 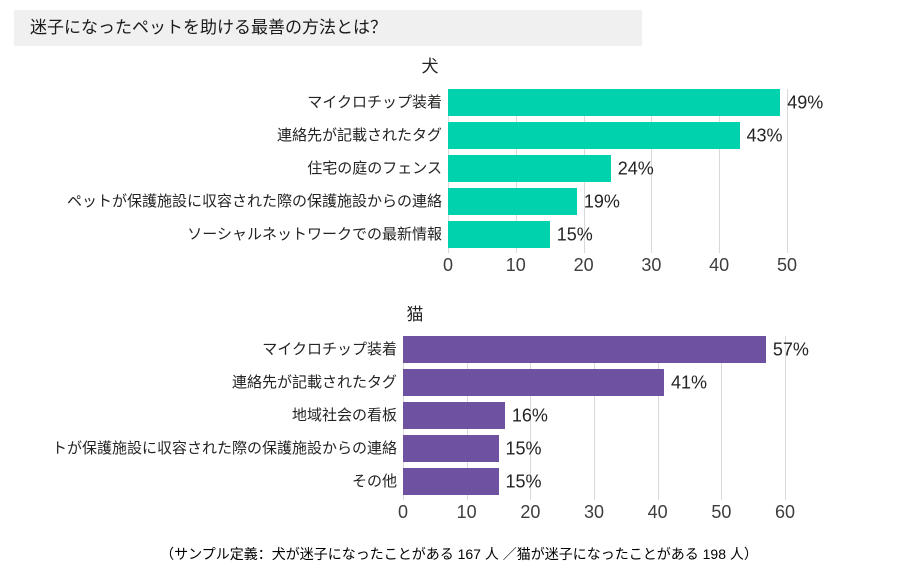 What do you see at coordinates (601, 201) in the screenshot?
I see `data-label: 19%` at bounding box center [601, 201].